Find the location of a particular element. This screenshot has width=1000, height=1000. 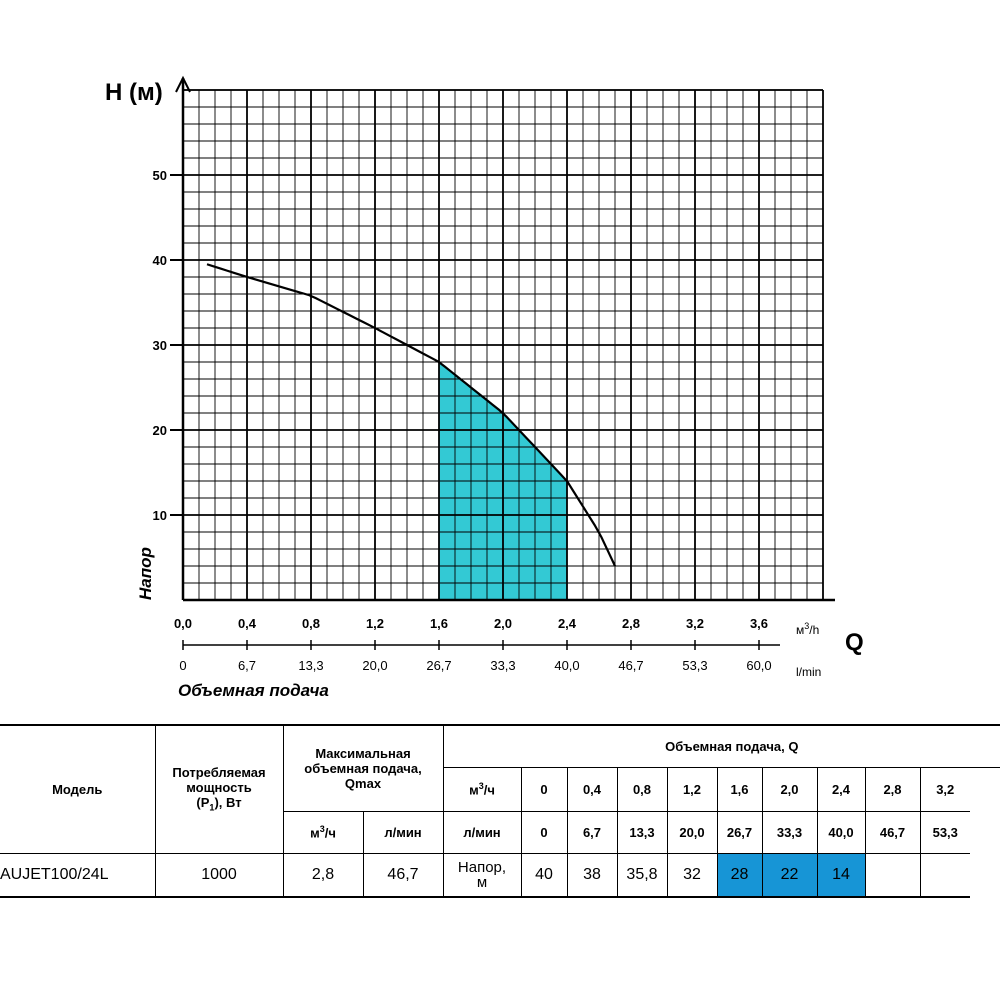

flow-m3-cell: 0 is located at coordinates (544, 789).